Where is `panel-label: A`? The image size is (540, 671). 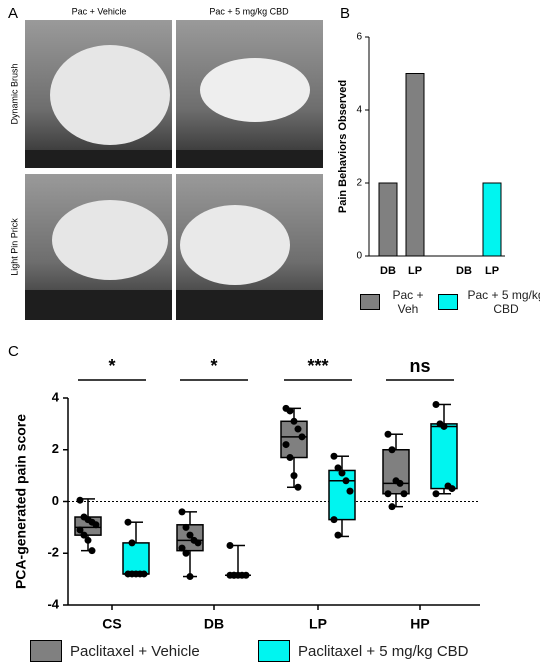 panel-label: A is located at coordinates (13, 13).